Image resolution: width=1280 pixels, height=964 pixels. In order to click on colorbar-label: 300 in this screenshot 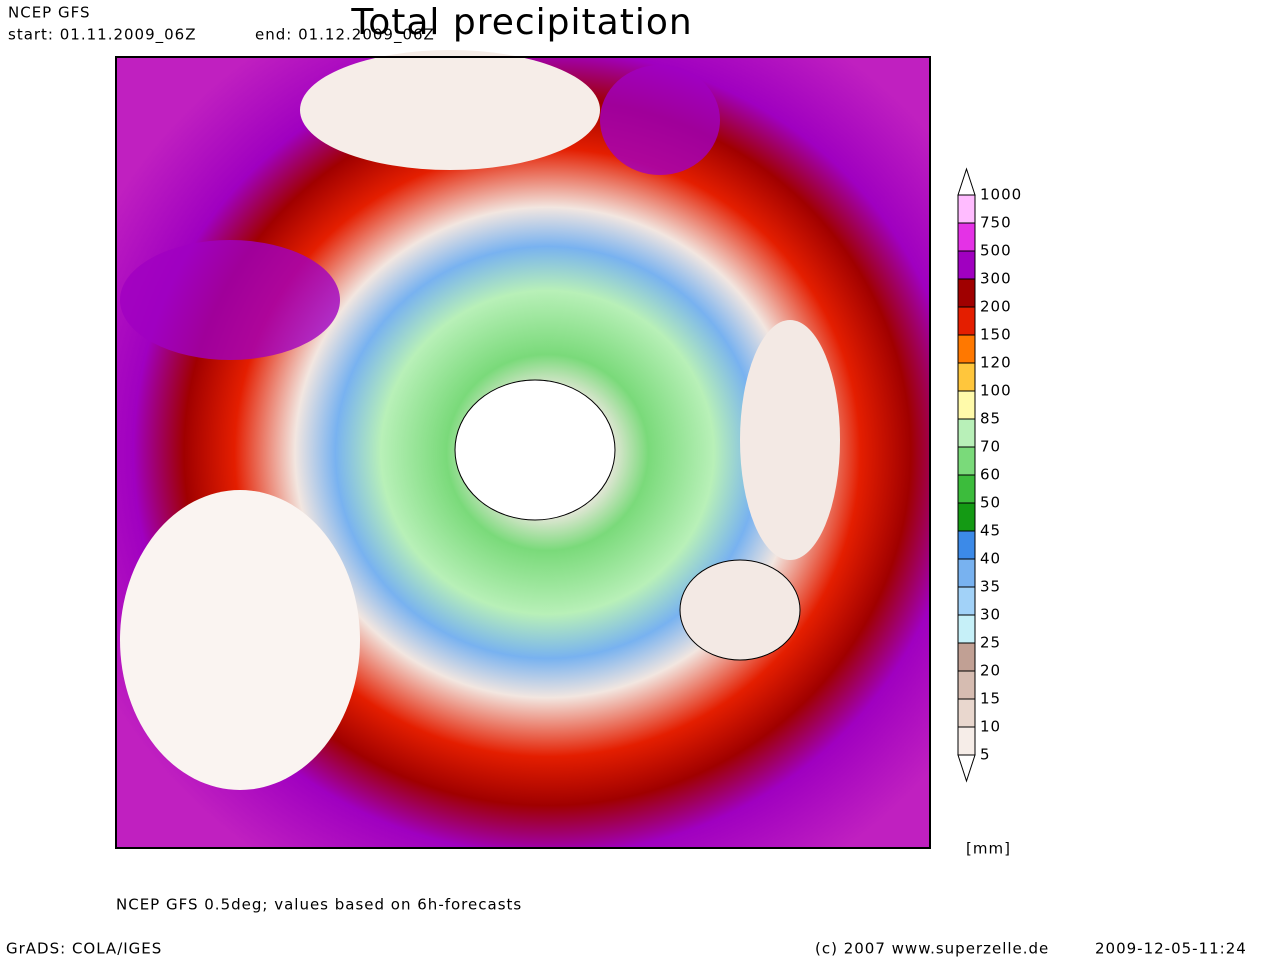, I will do `click(996, 279)`.